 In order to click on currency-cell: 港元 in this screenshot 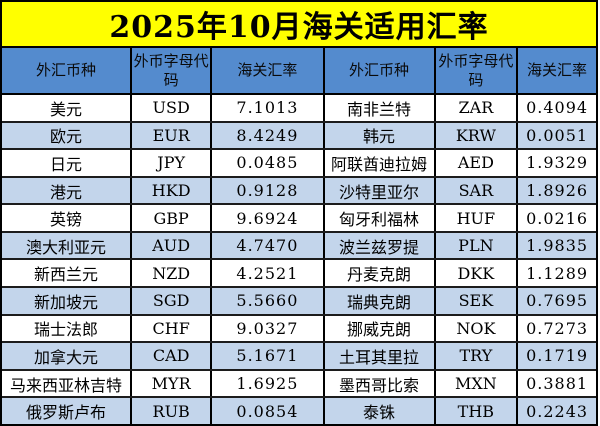, I will do `click(67, 190)`.